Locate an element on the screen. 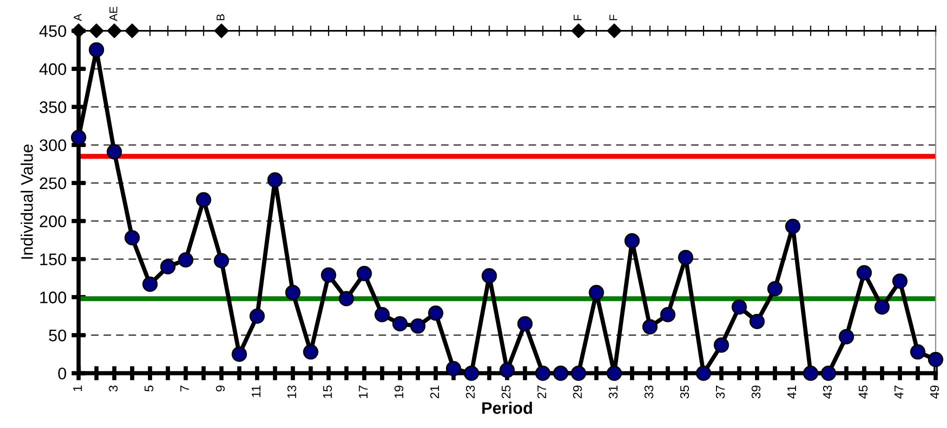  x-tick-label: 25 is located at coordinates (506, 392).